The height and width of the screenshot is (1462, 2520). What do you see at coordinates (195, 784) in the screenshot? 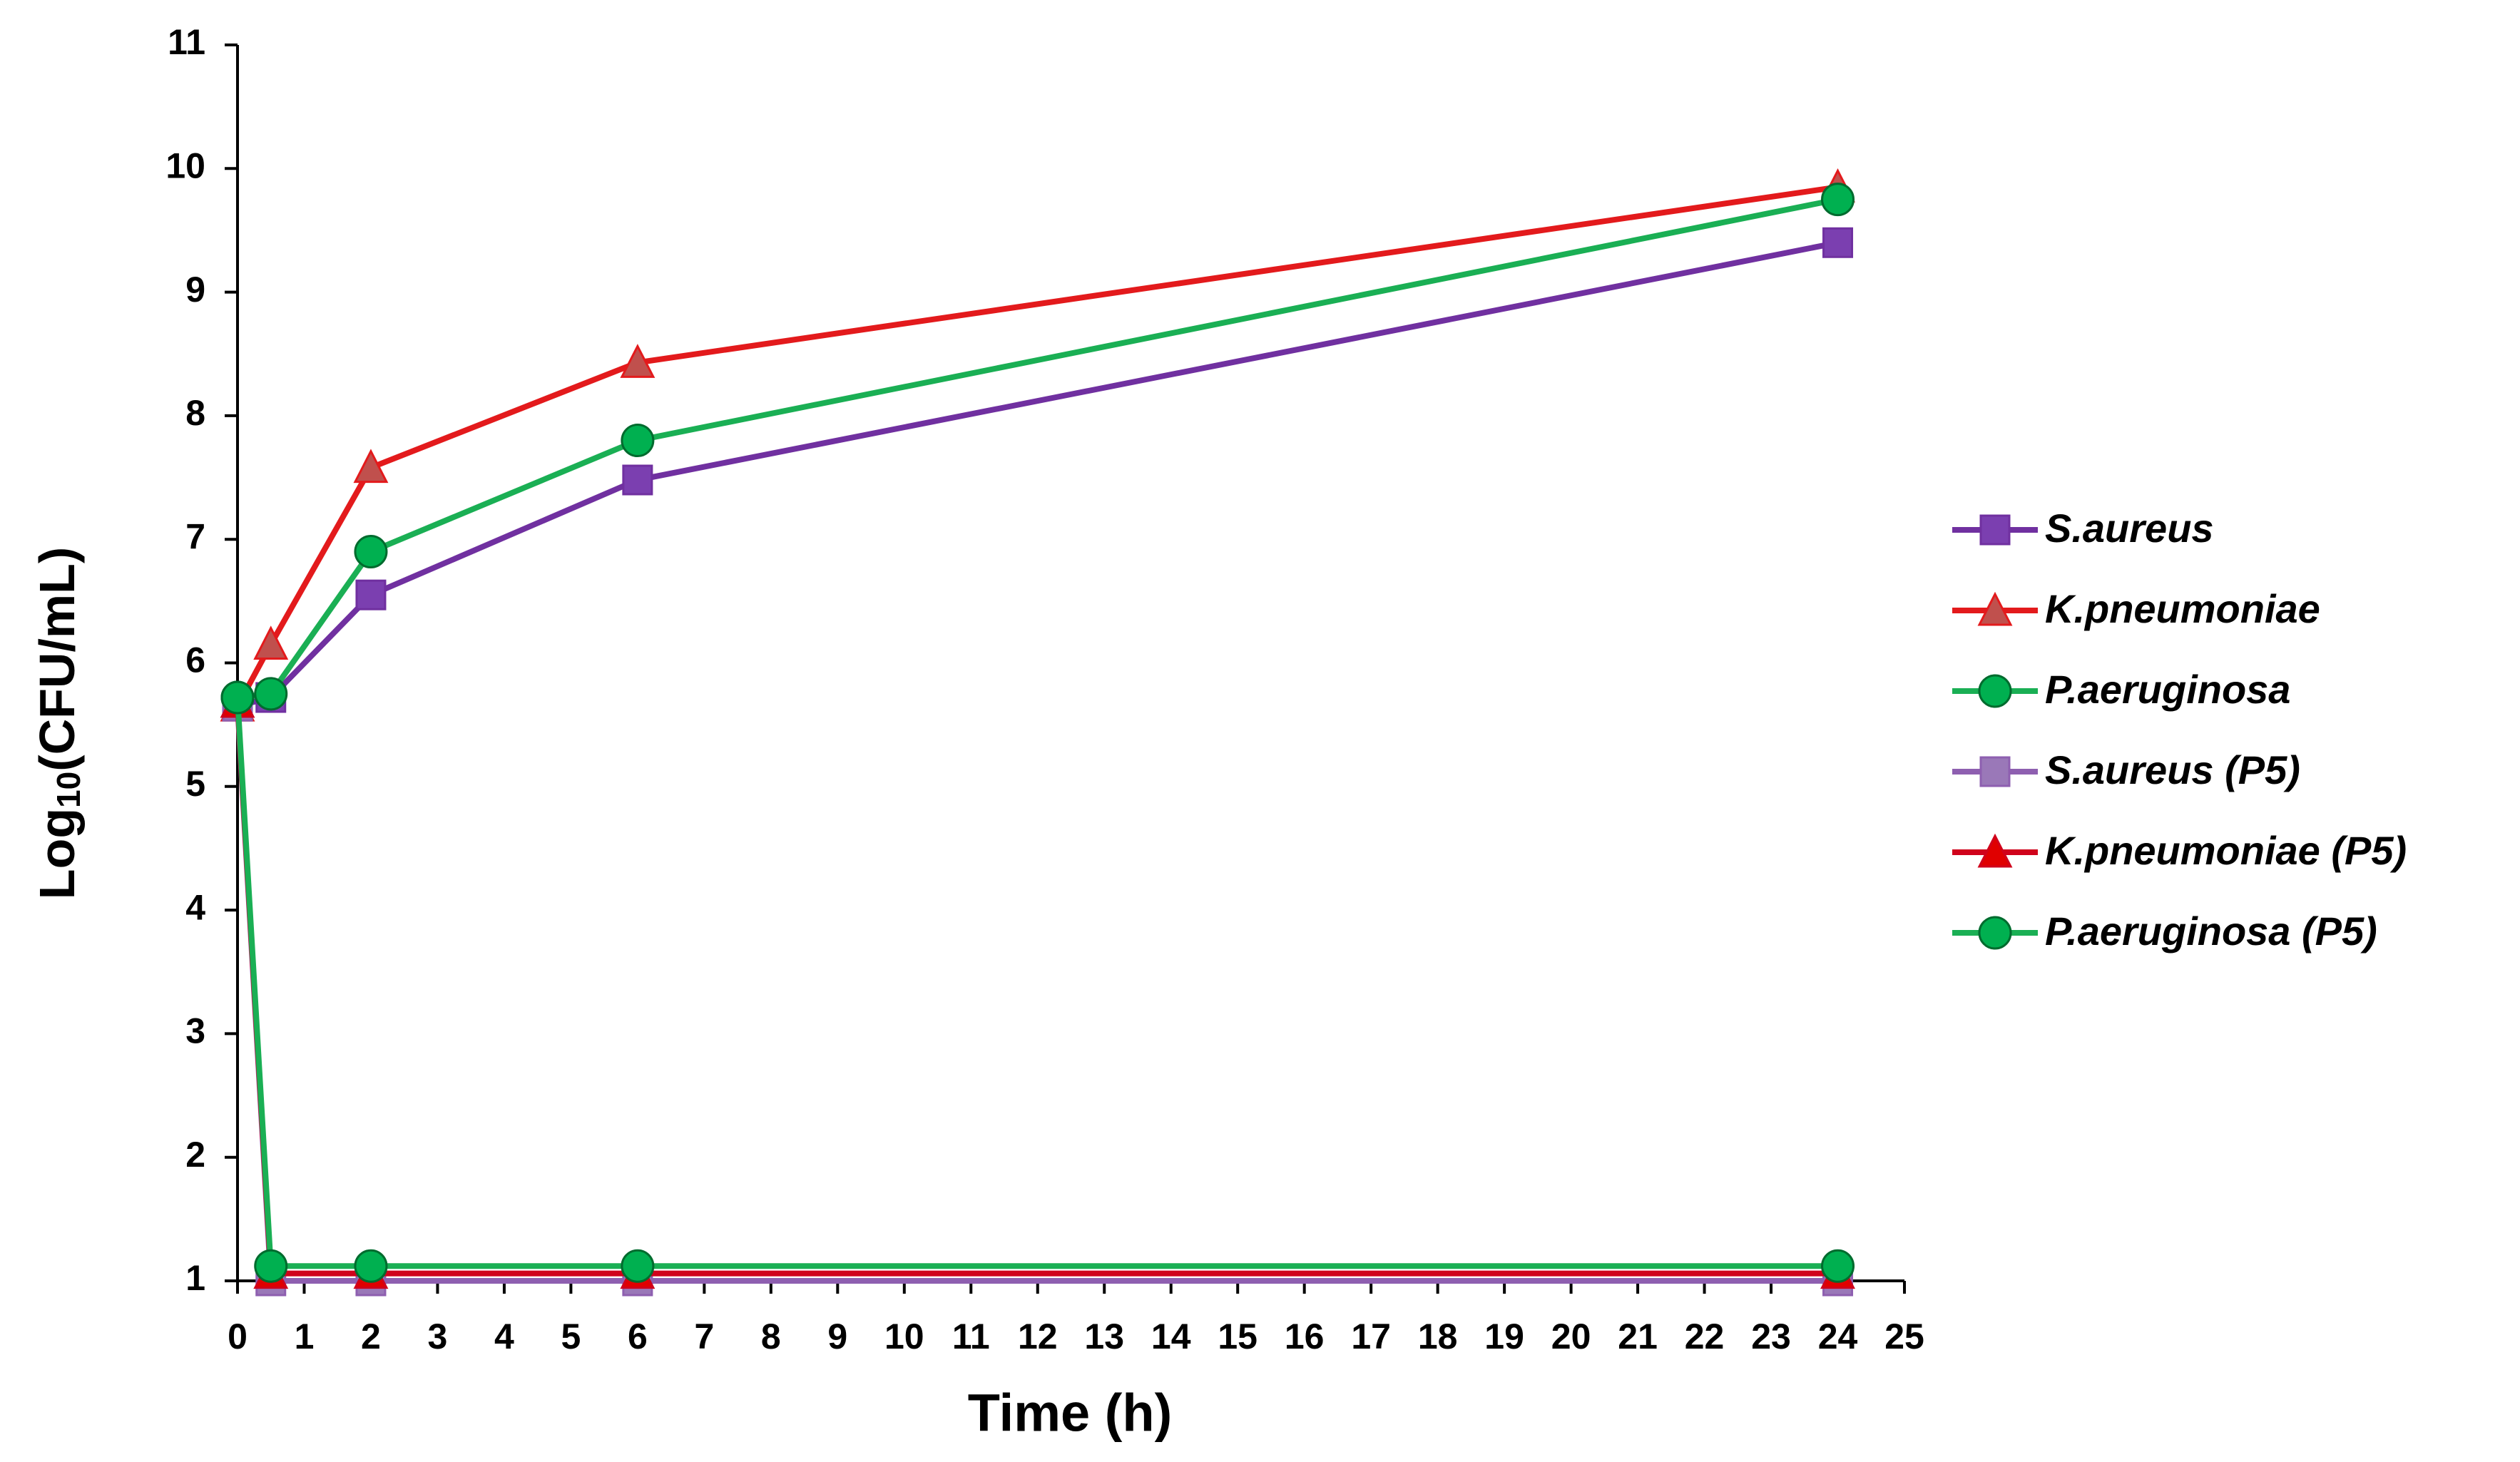
I see `y-tick-label: 5` at bounding box center [195, 784].